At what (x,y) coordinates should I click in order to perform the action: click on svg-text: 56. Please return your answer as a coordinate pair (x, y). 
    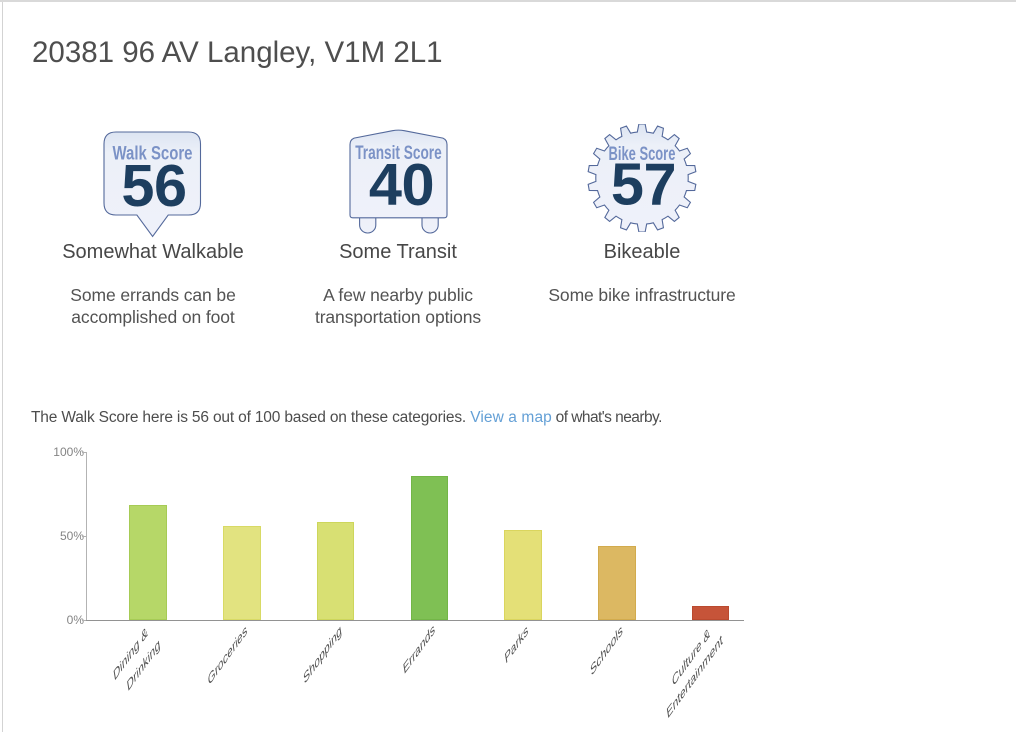
    Looking at the image, I should click on (153, 184).